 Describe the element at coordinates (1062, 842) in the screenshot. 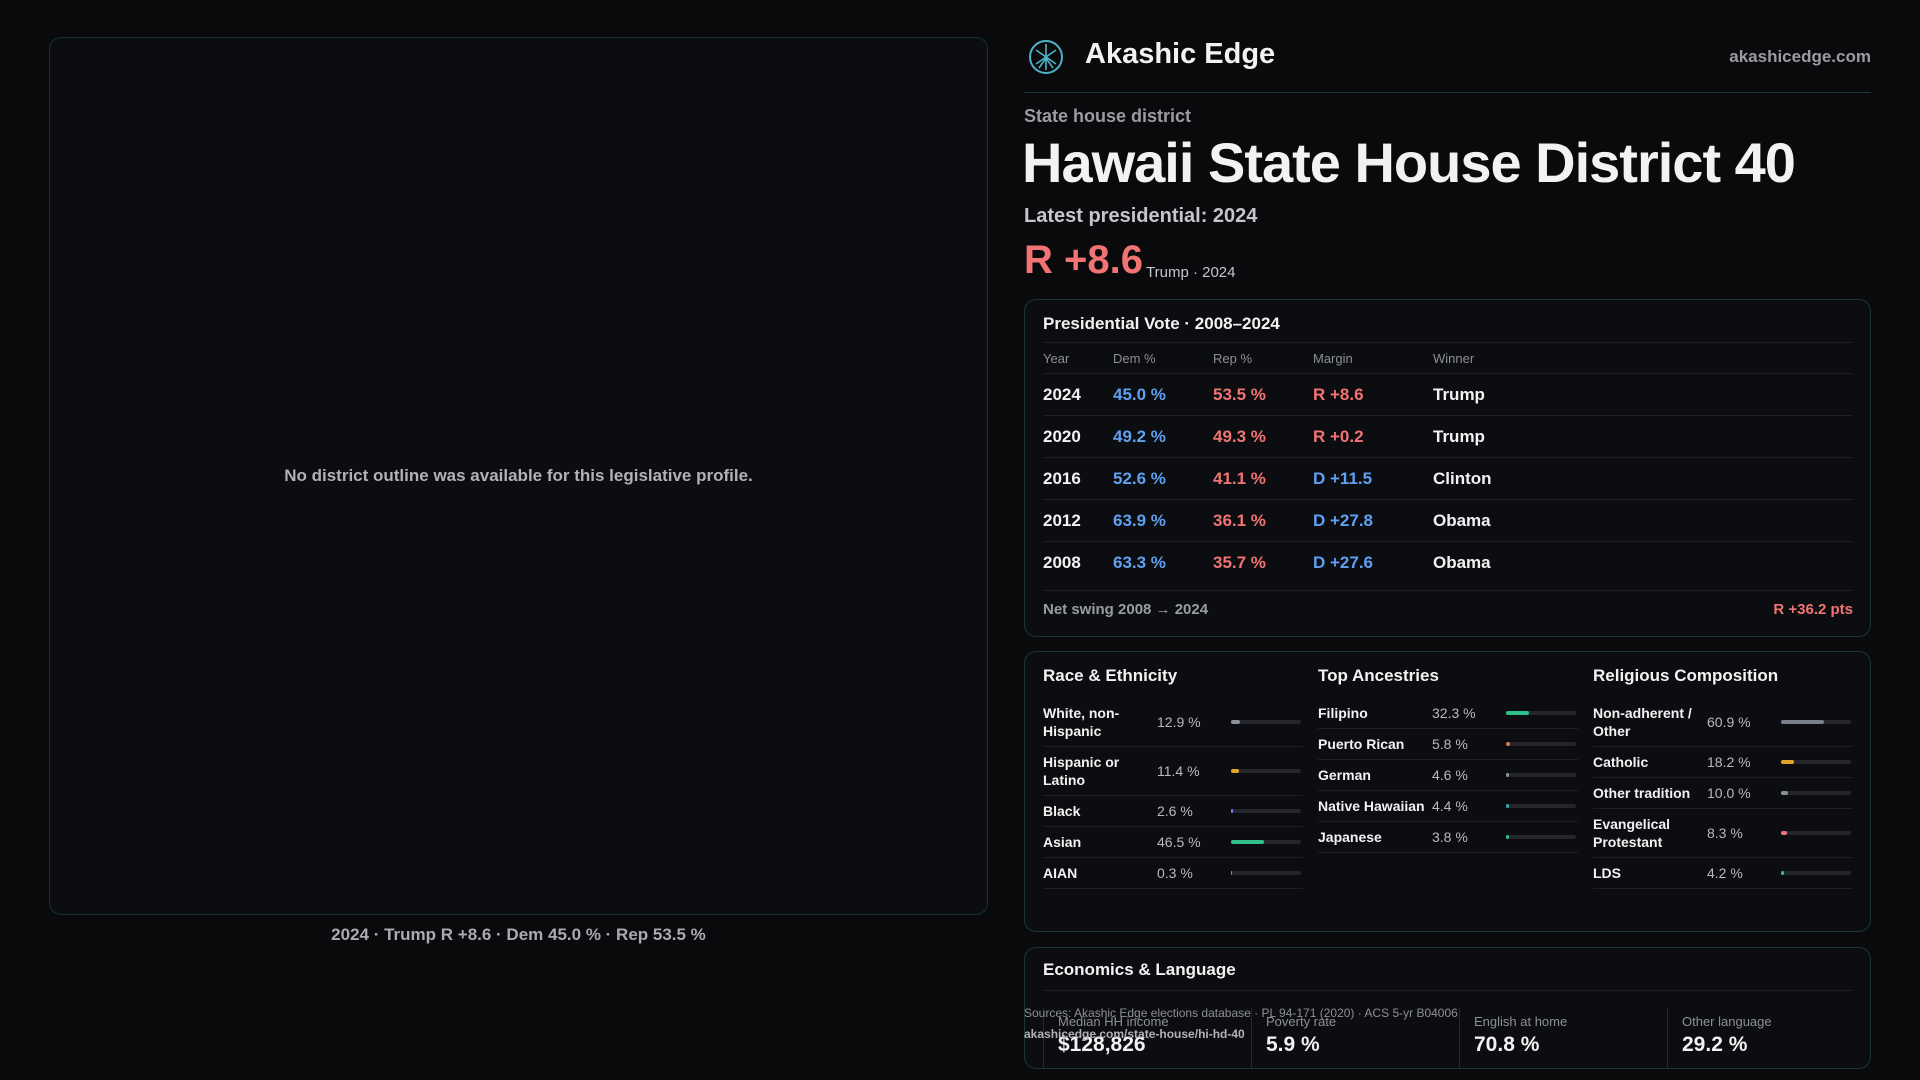

I see `row-label: Asian` at that location.